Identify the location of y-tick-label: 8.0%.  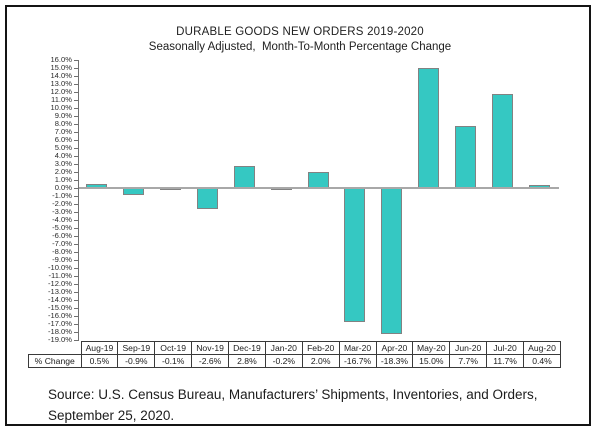
(63, 123).